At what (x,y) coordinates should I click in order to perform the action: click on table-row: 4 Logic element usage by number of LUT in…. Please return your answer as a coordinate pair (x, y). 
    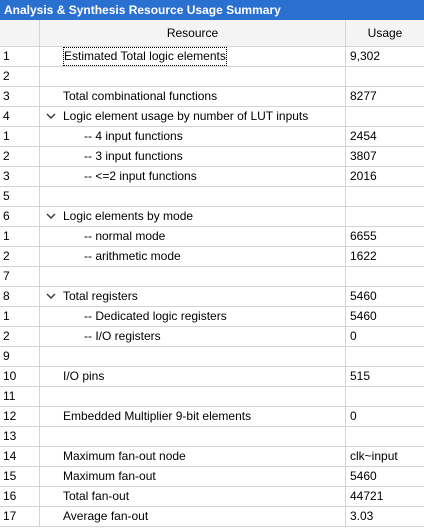
    Looking at the image, I should click on (212, 117).